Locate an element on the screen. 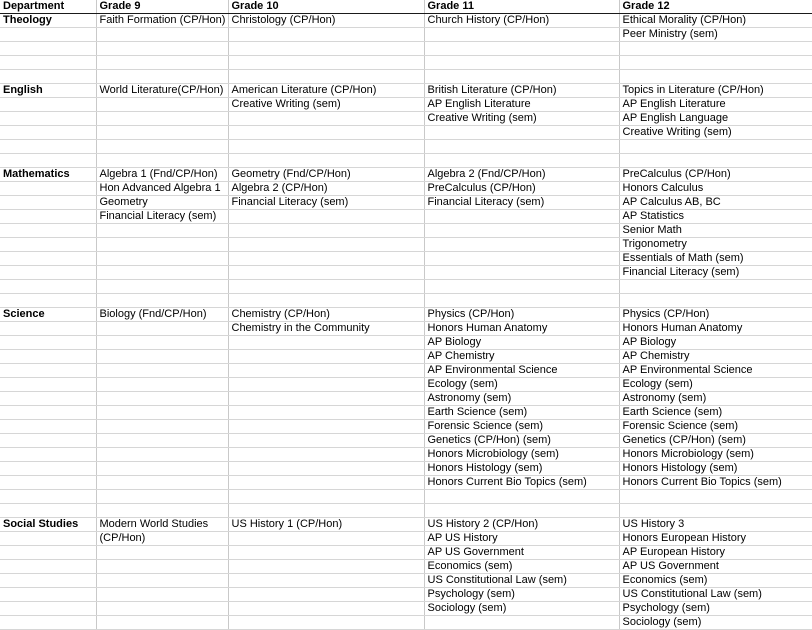  course-cell-grade11: PreCalculus (CP/Hon) is located at coordinates (522, 188).